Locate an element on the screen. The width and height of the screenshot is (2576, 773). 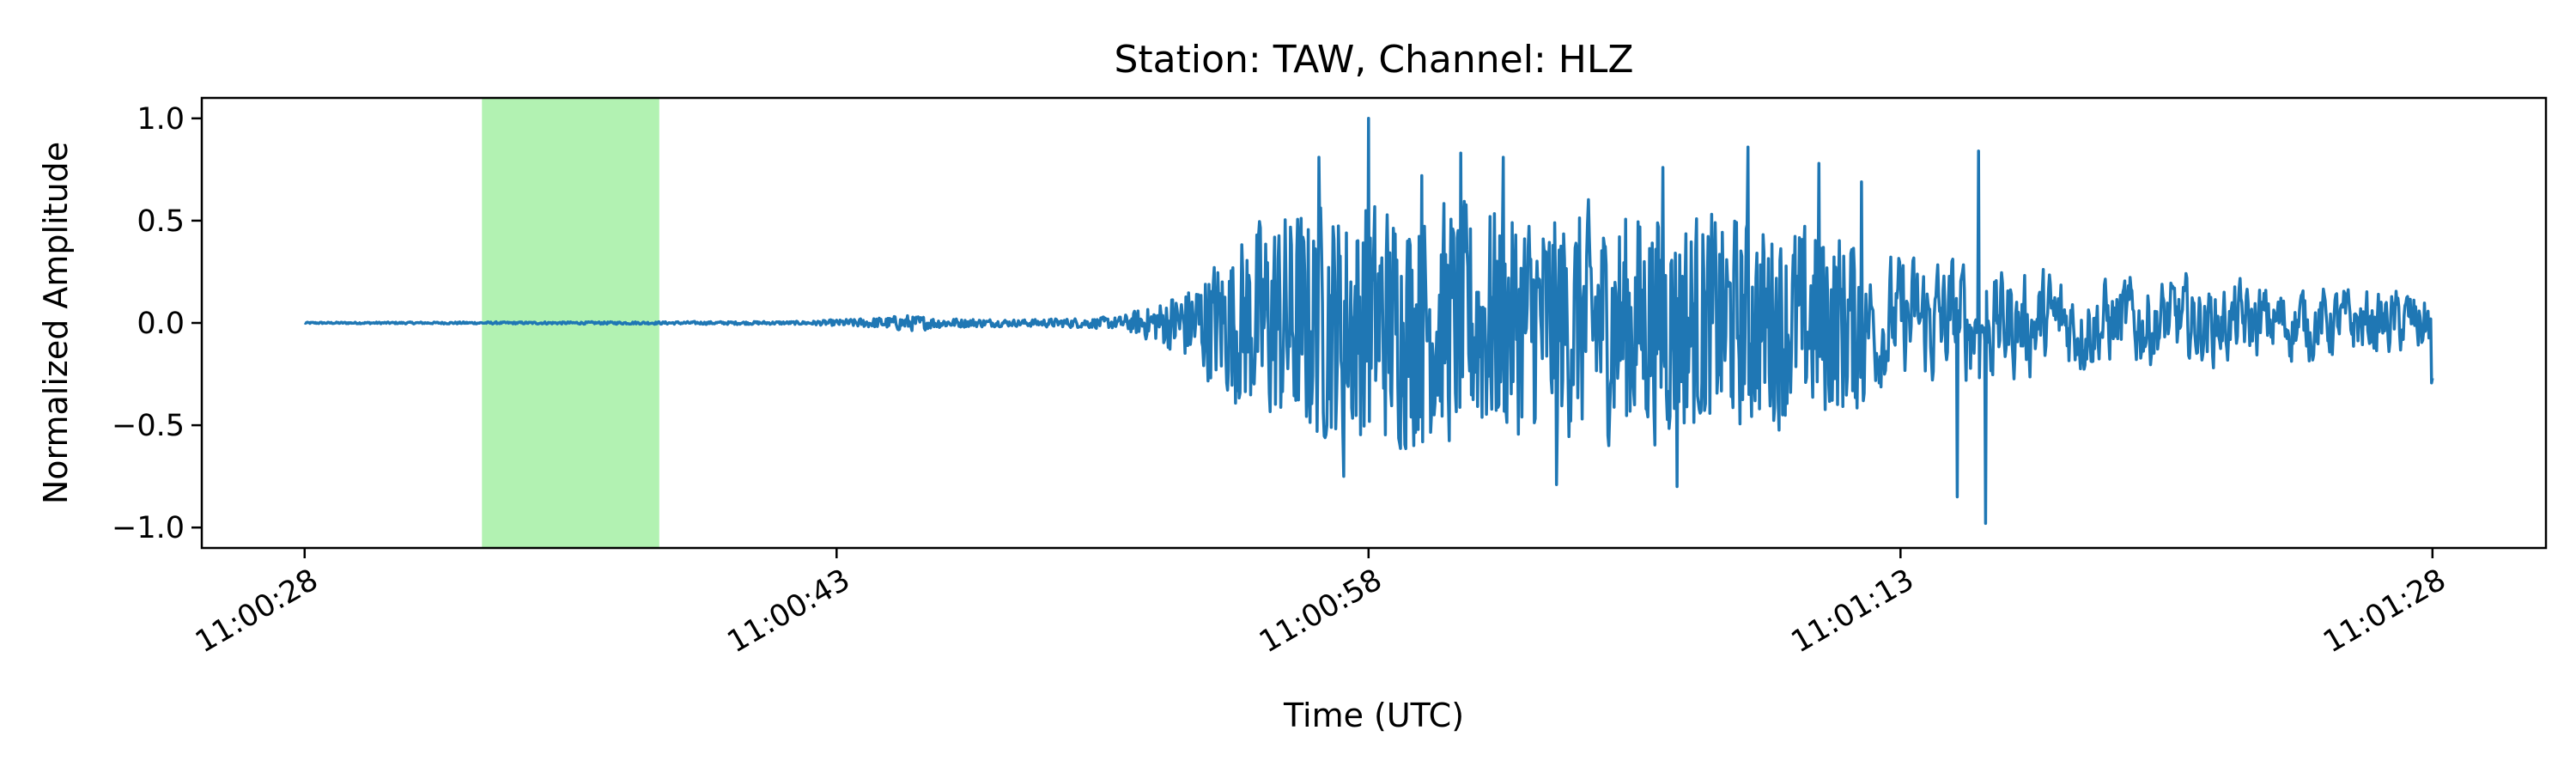
x-tick-label: 11:00:58 is located at coordinates (1321, 611).